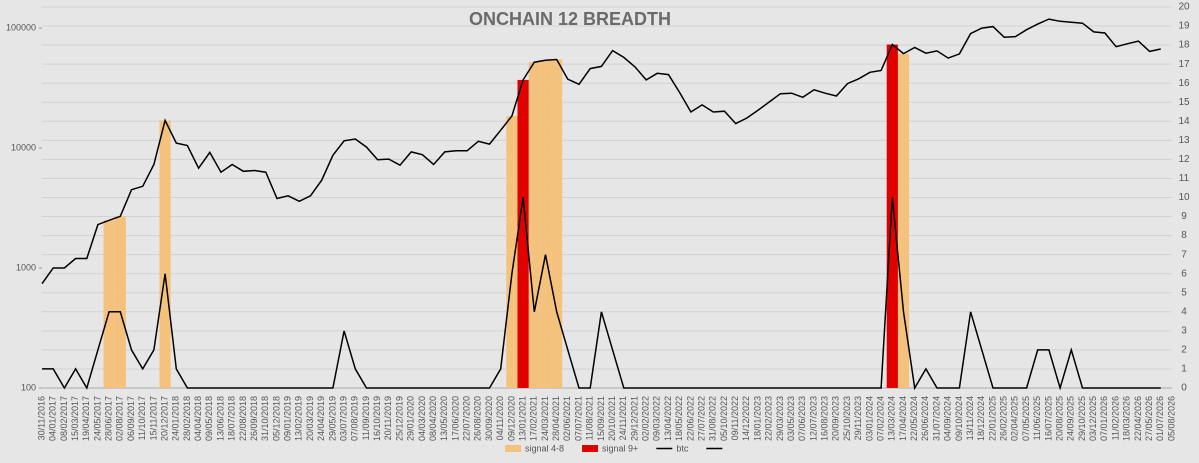 This screenshot has width=1199, height=463. Describe the element at coordinates (1184, 197) in the screenshot. I see `y2-tick-label: 10` at that location.